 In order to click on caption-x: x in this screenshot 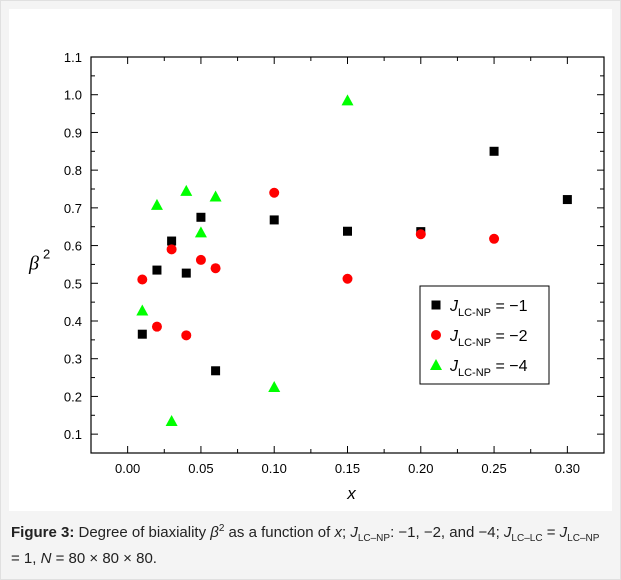, I will do `click(338, 532)`.